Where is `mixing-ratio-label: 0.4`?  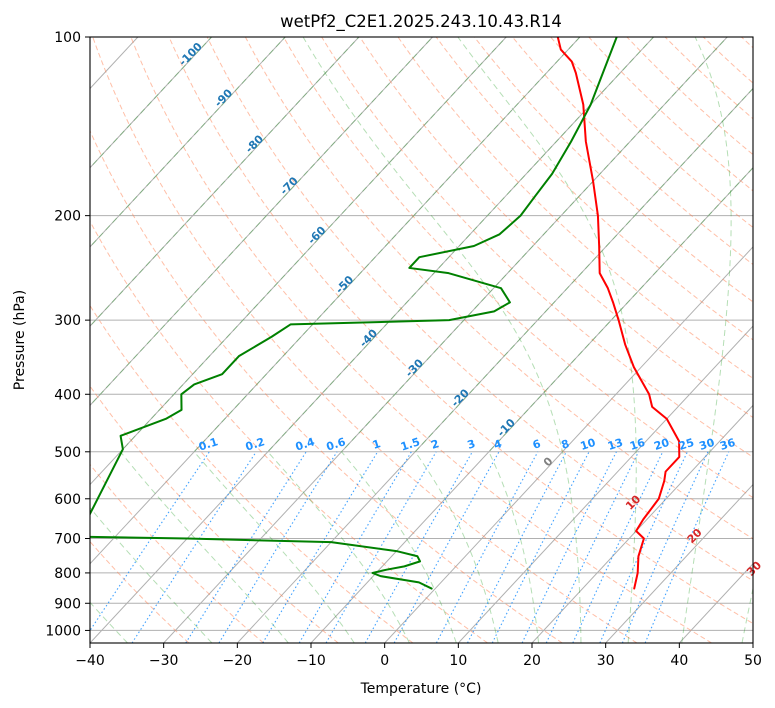
mixing-ratio-label: 0.4 is located at coordinates (305, 444).